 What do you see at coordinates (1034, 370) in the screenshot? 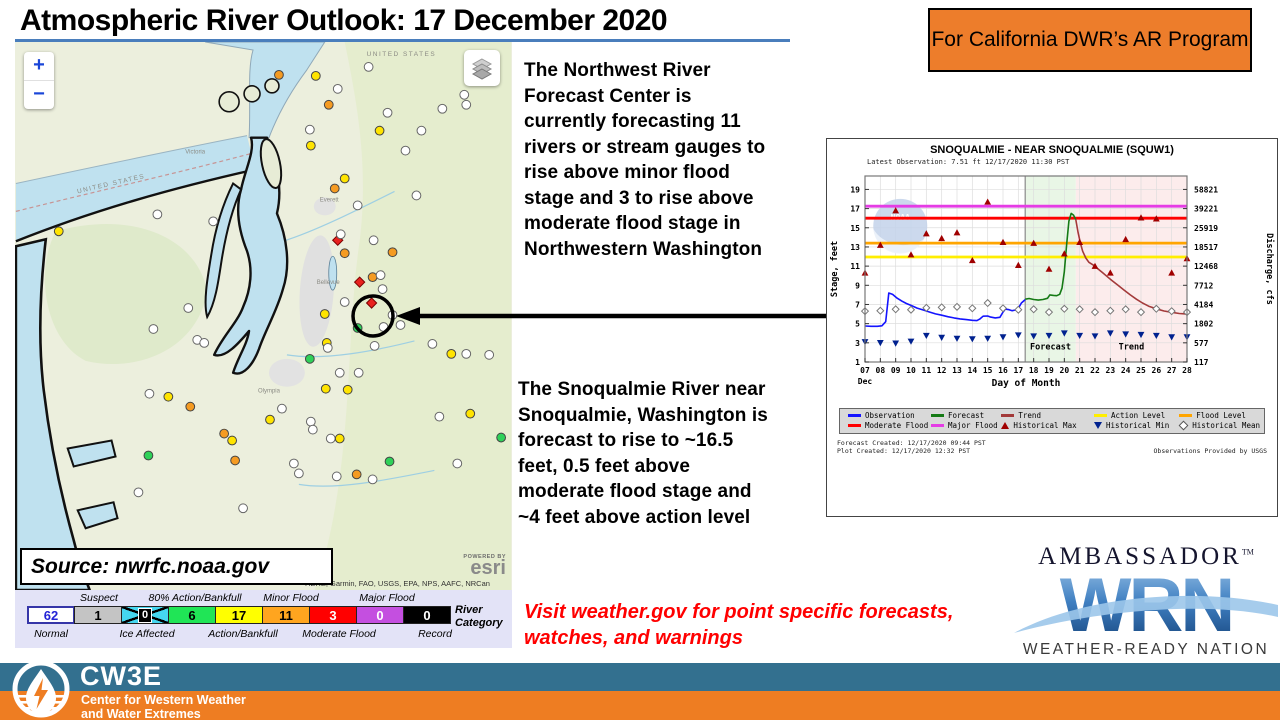
I see `svg-text: 18` at bounding box center [1034, 370].